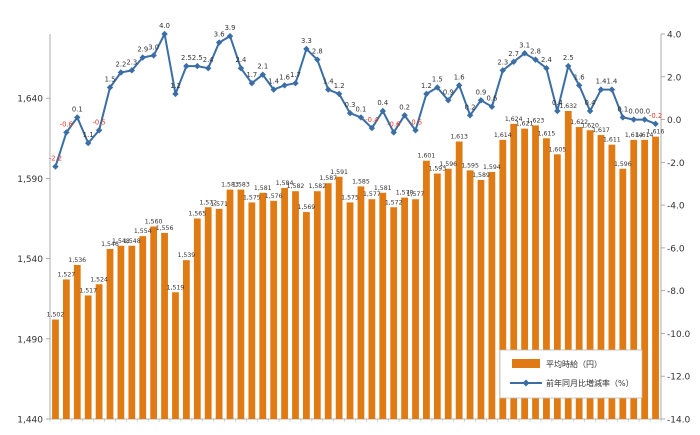  I want to click on line-data-label: 2.8, so click(317, 52).